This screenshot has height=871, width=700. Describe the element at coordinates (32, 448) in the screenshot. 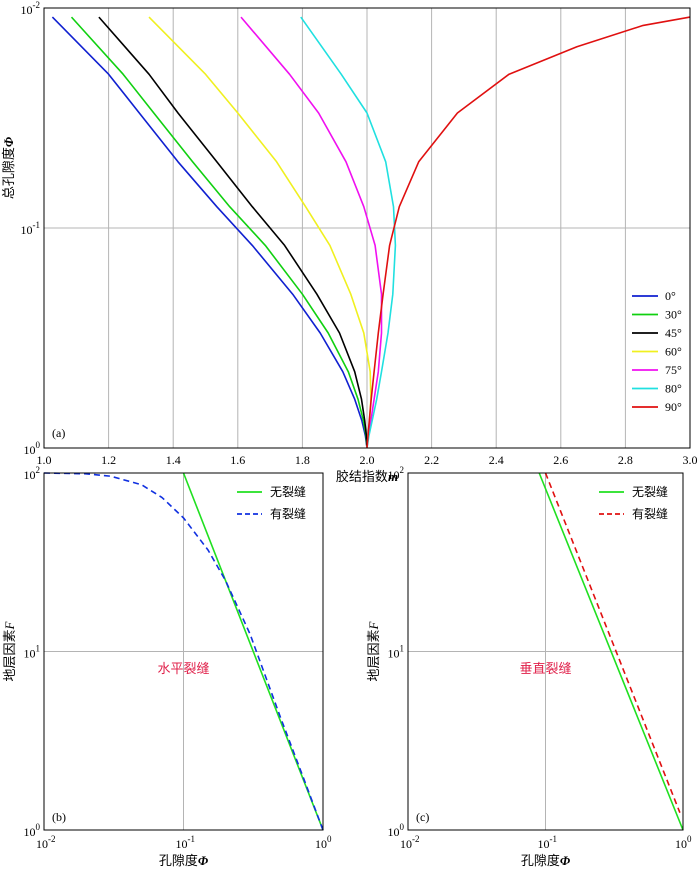

I see `panel-a-y-tick-label: 10⁰` at that location.